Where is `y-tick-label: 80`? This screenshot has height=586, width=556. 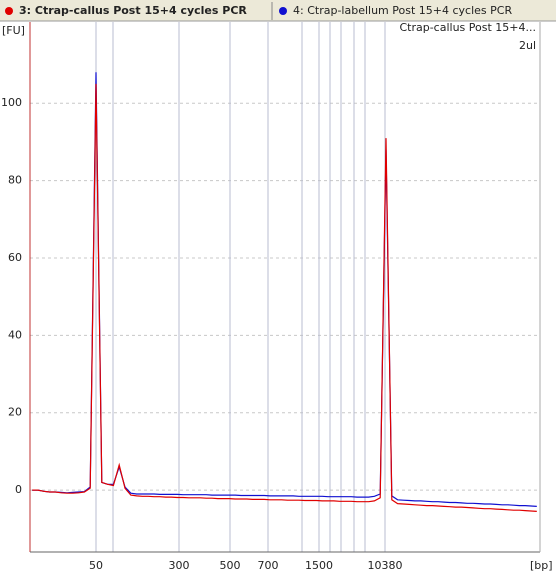
y-tick-label: 80 is located at coordinates (15, 180).